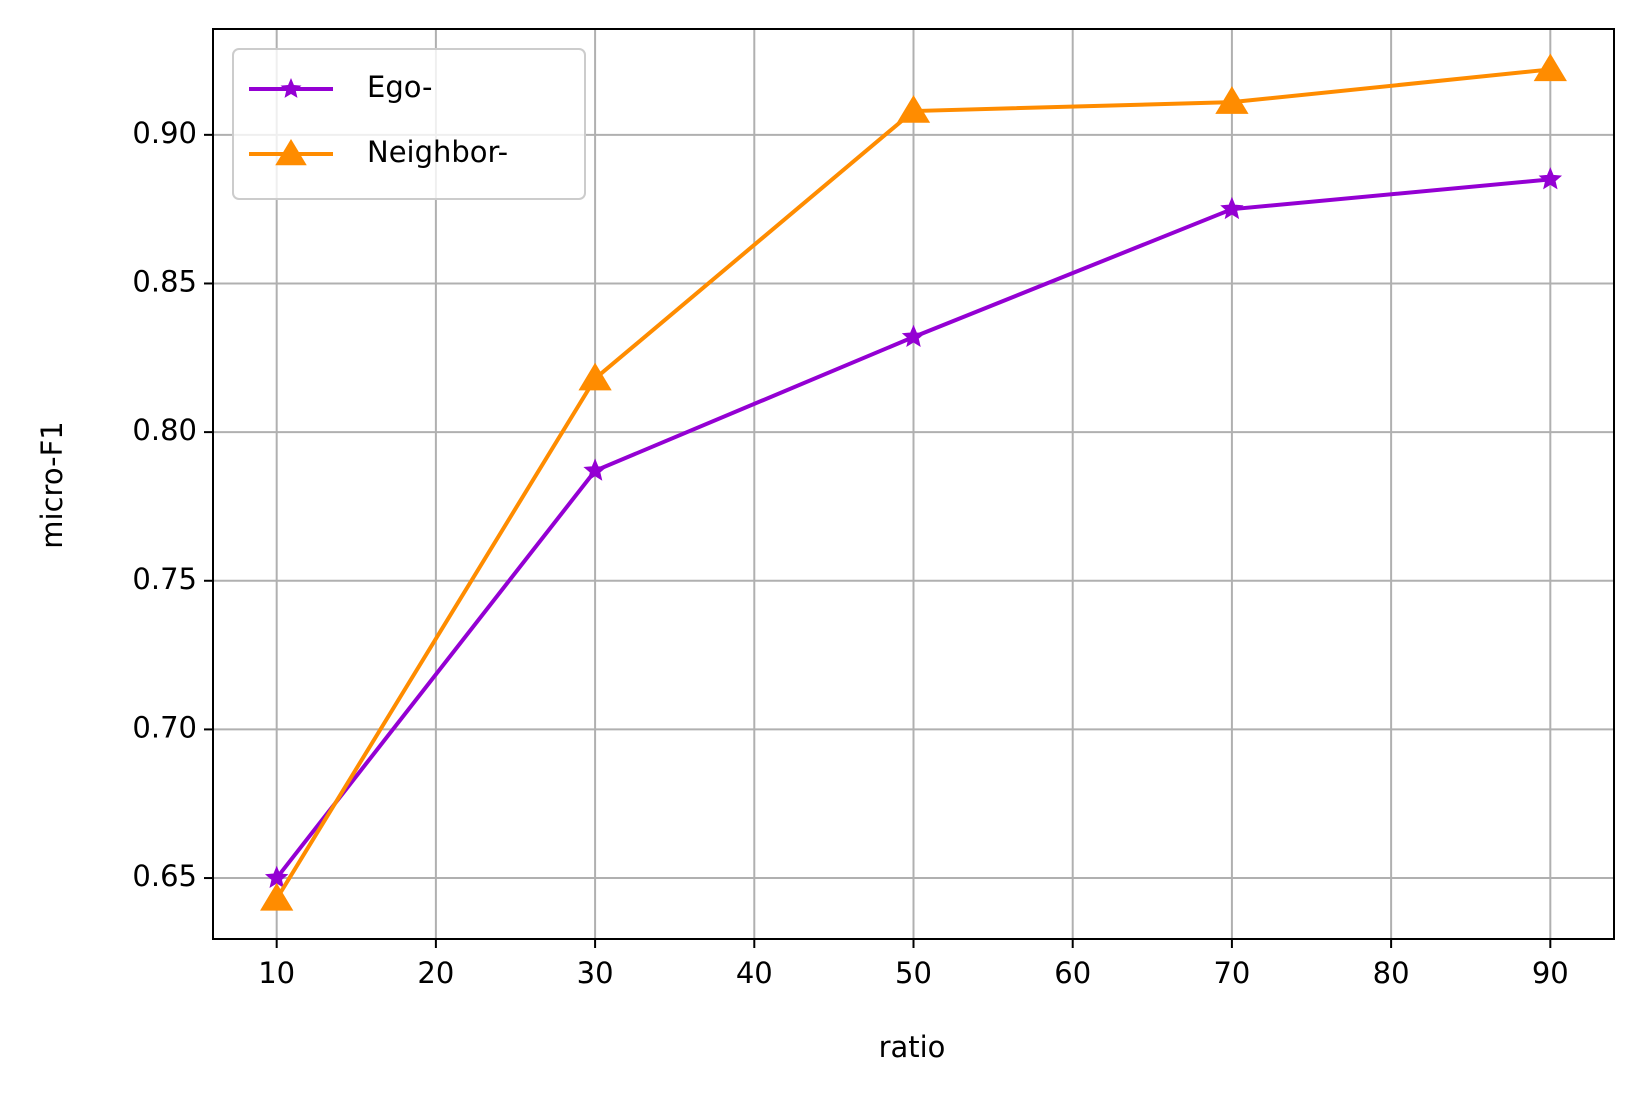  What do you see at coordinates (164, 579) in the screenshot?
I see `y-tick-label: 0.75` at bounding box center [164, 579].